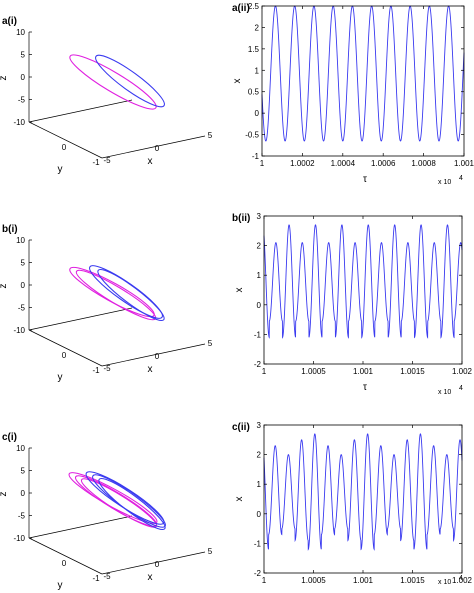  I want to click on panel-label: a(i), so click(9, 21).